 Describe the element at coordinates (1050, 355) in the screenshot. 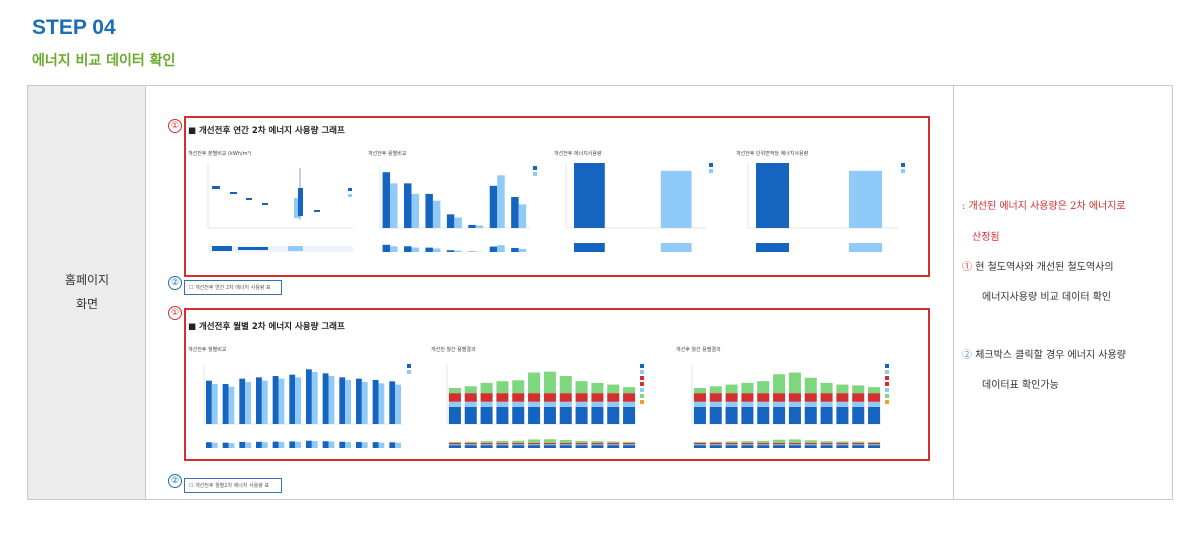

I see `note-3-text1: 체크박스 클릭할 경우 에너지 사용량` at that location.